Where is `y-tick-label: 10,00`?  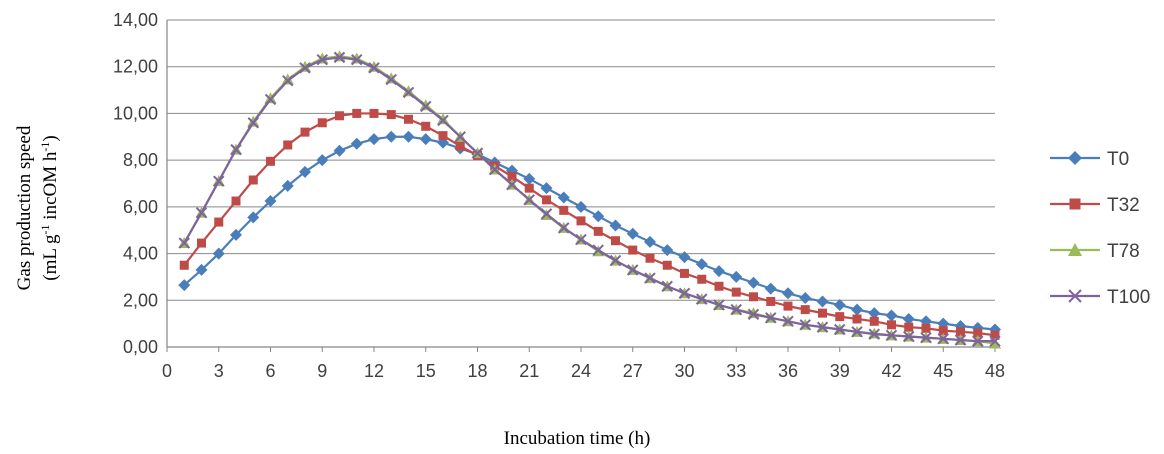 y-tick-label: 10,00 is located at coordinates (135, 113).